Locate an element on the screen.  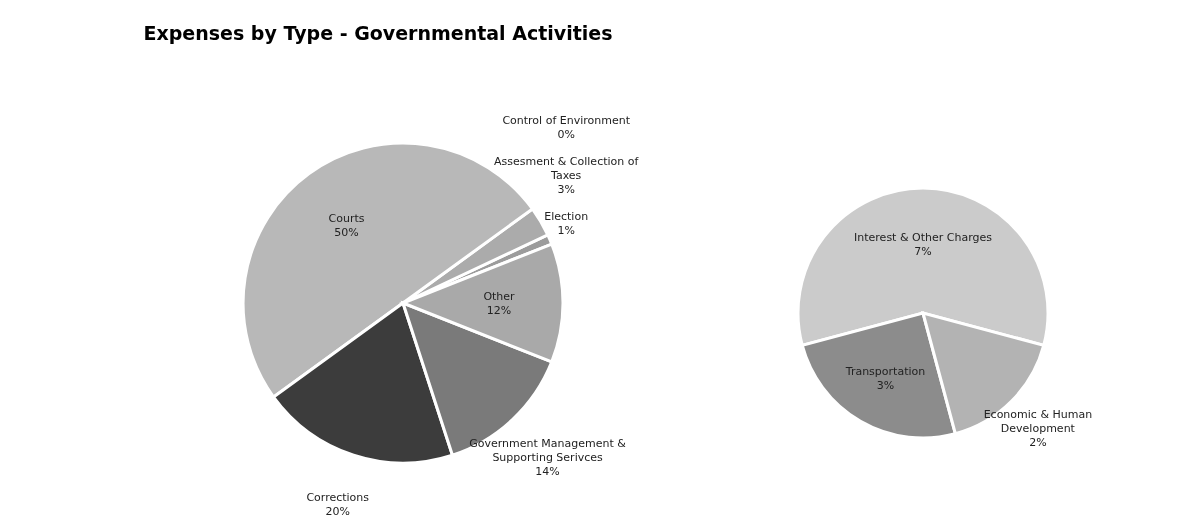
slice-label: Government Management & Supporting Serivces is located at coordinates (548, 450).